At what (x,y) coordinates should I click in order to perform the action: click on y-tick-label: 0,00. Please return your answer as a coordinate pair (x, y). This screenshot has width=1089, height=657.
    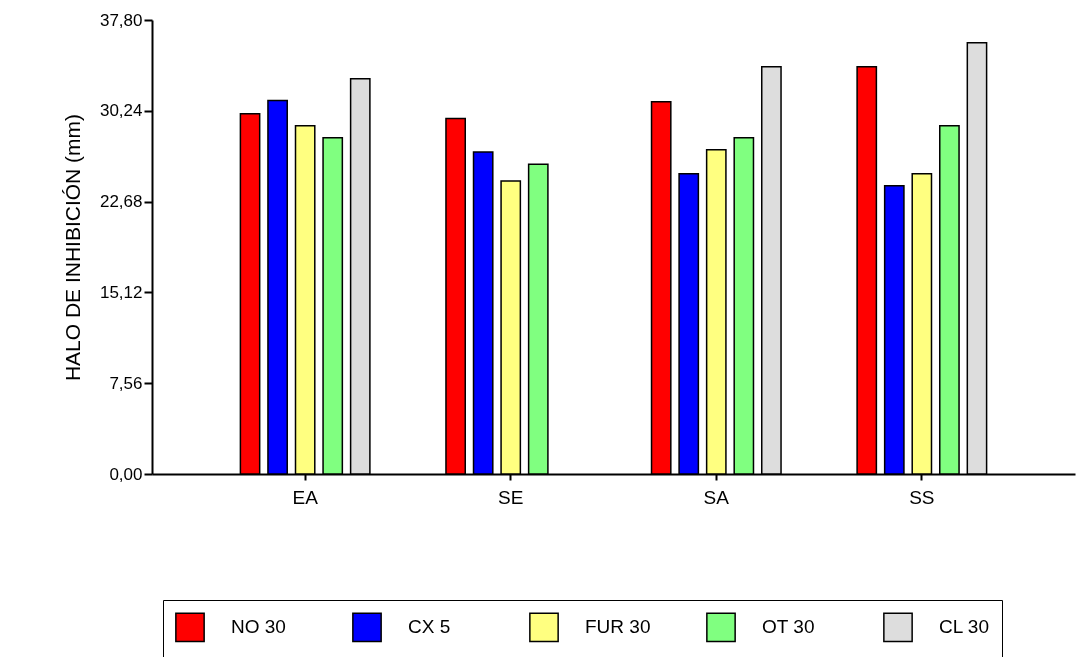
    Looking at the image, I should click on (126, 474).